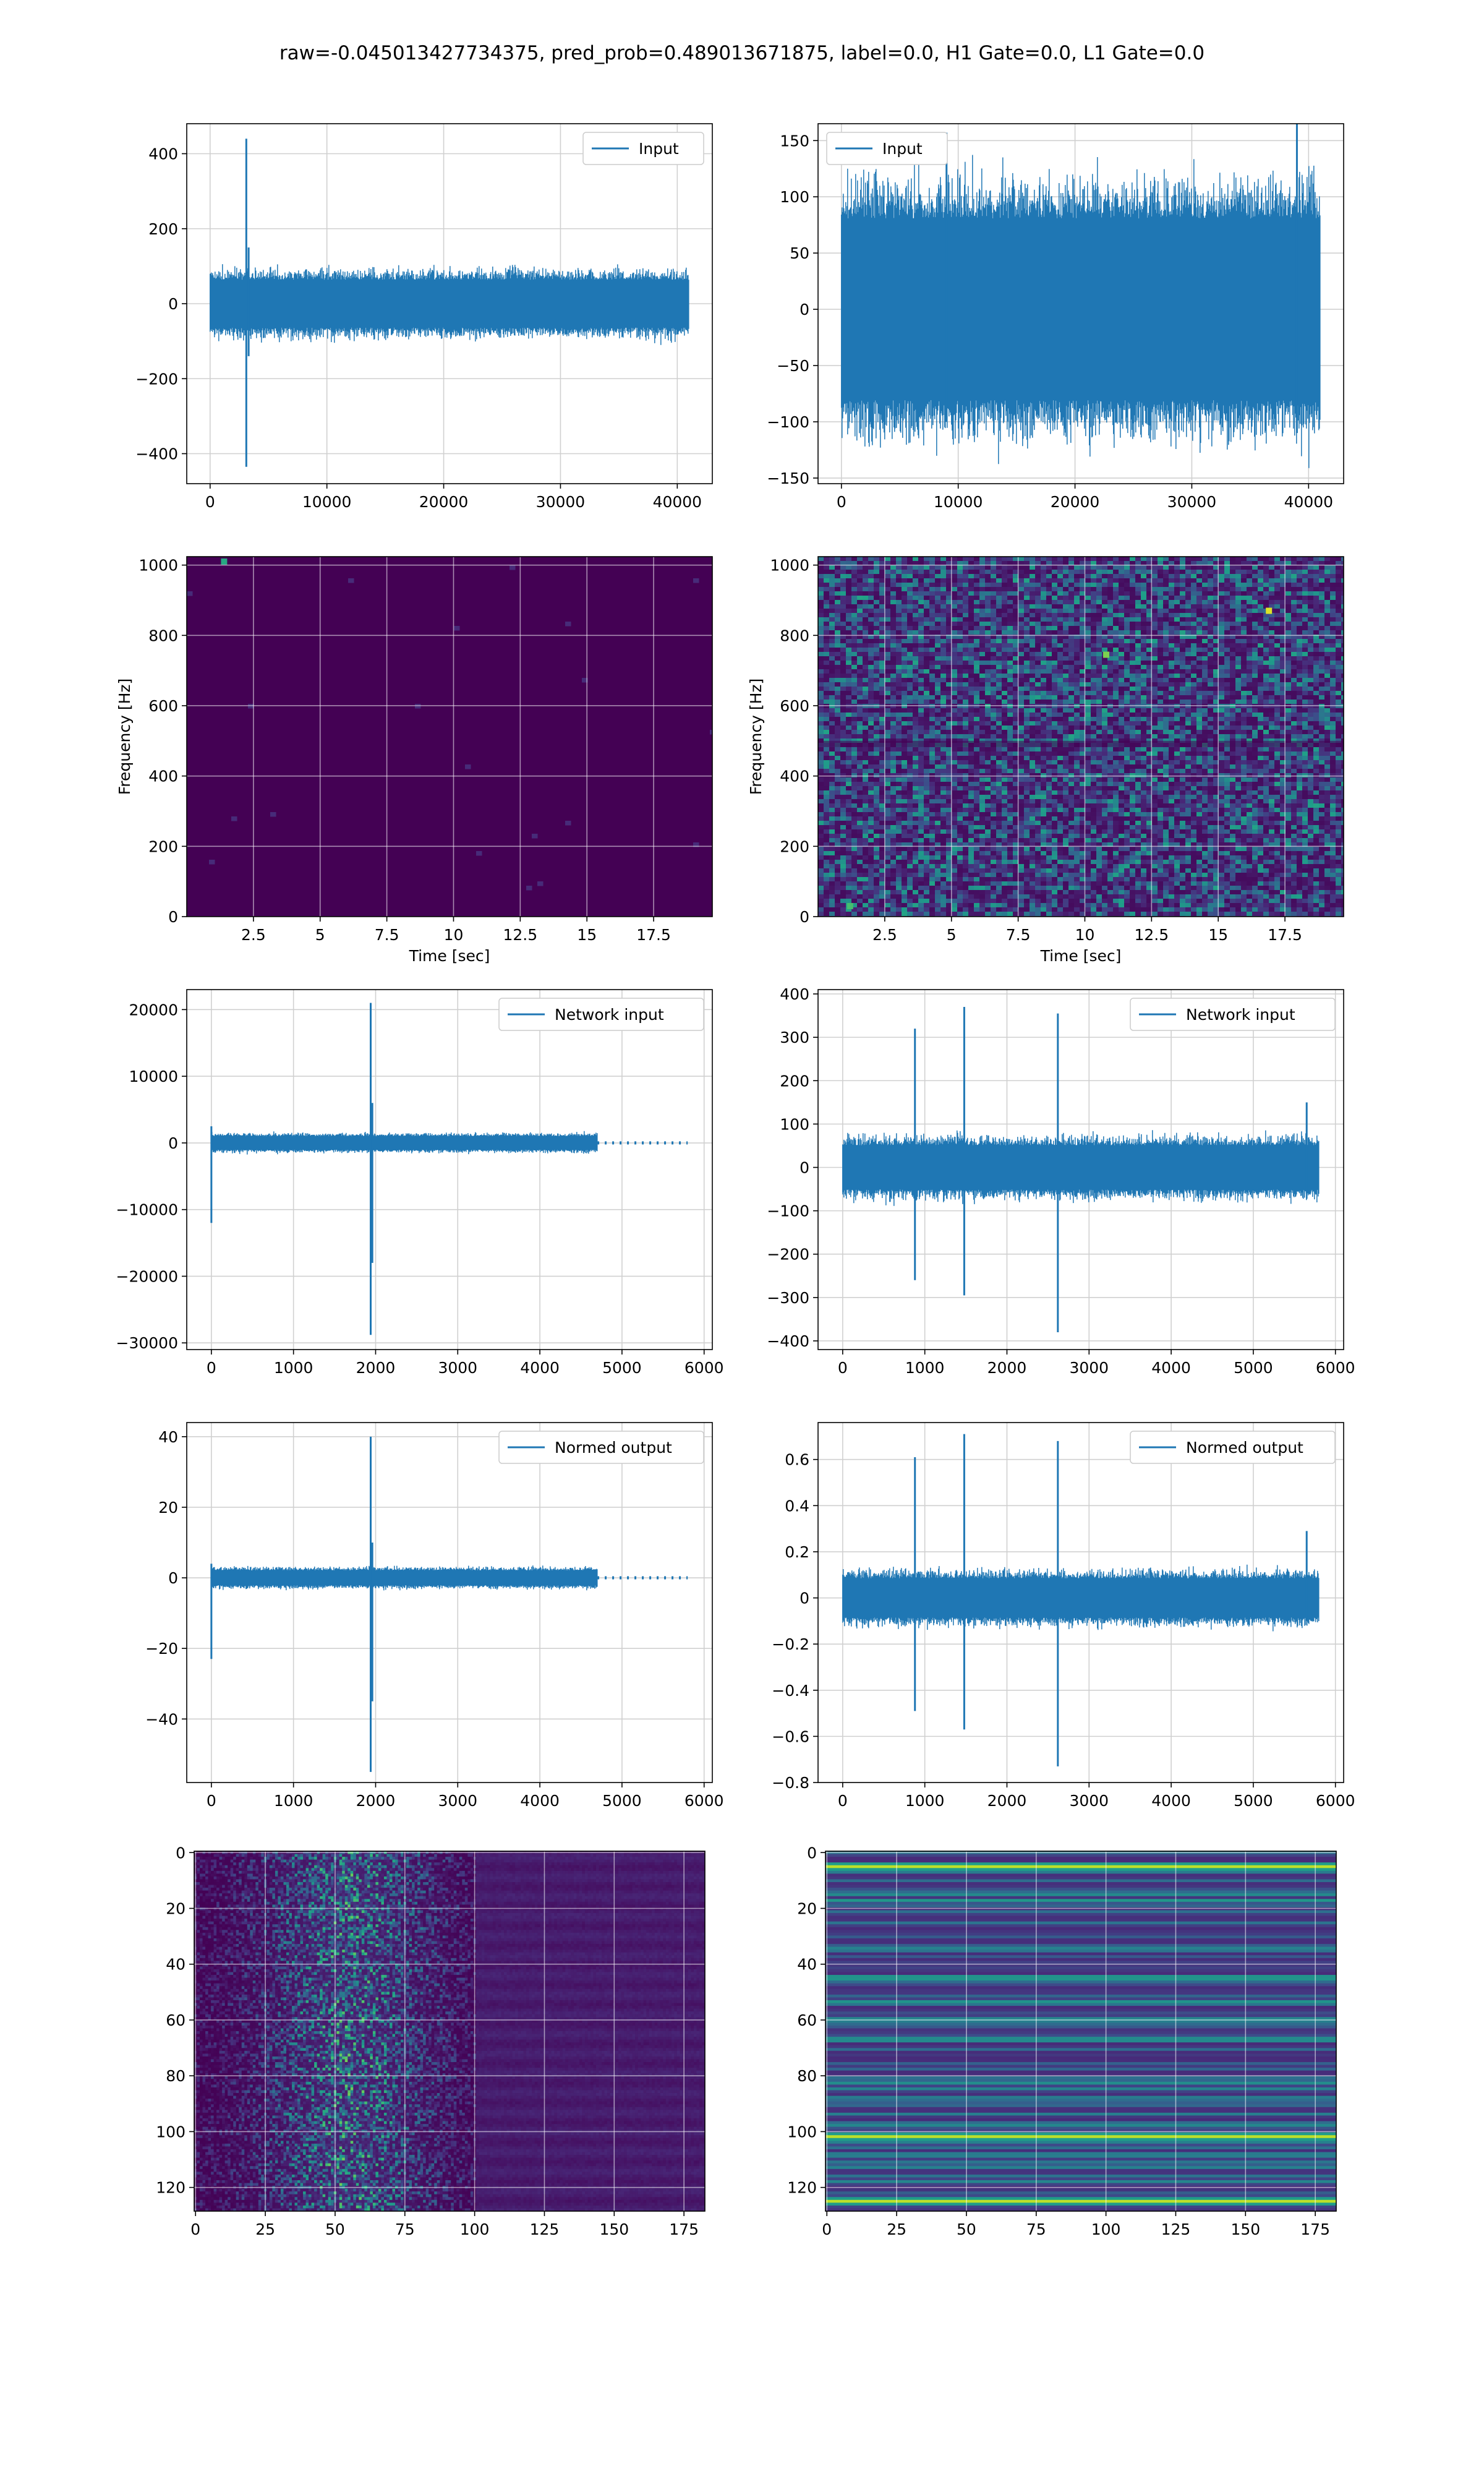 Image resolution: width=1484 pixels, height=2474 pixels. What do you see at coordinates (163, 154) in the screenshot?
I see `y-tick-label: 400` at bounding box center [163, 154].